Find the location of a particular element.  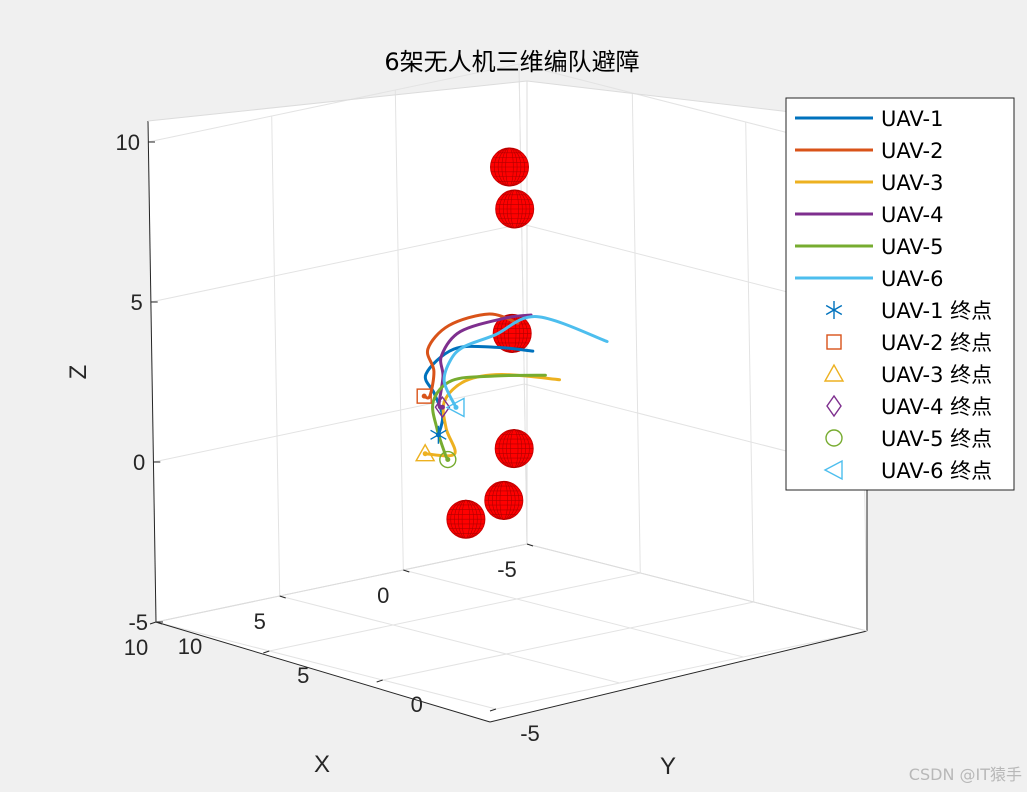

legend-label: UAV-5 is located at coordinates (912, 247).